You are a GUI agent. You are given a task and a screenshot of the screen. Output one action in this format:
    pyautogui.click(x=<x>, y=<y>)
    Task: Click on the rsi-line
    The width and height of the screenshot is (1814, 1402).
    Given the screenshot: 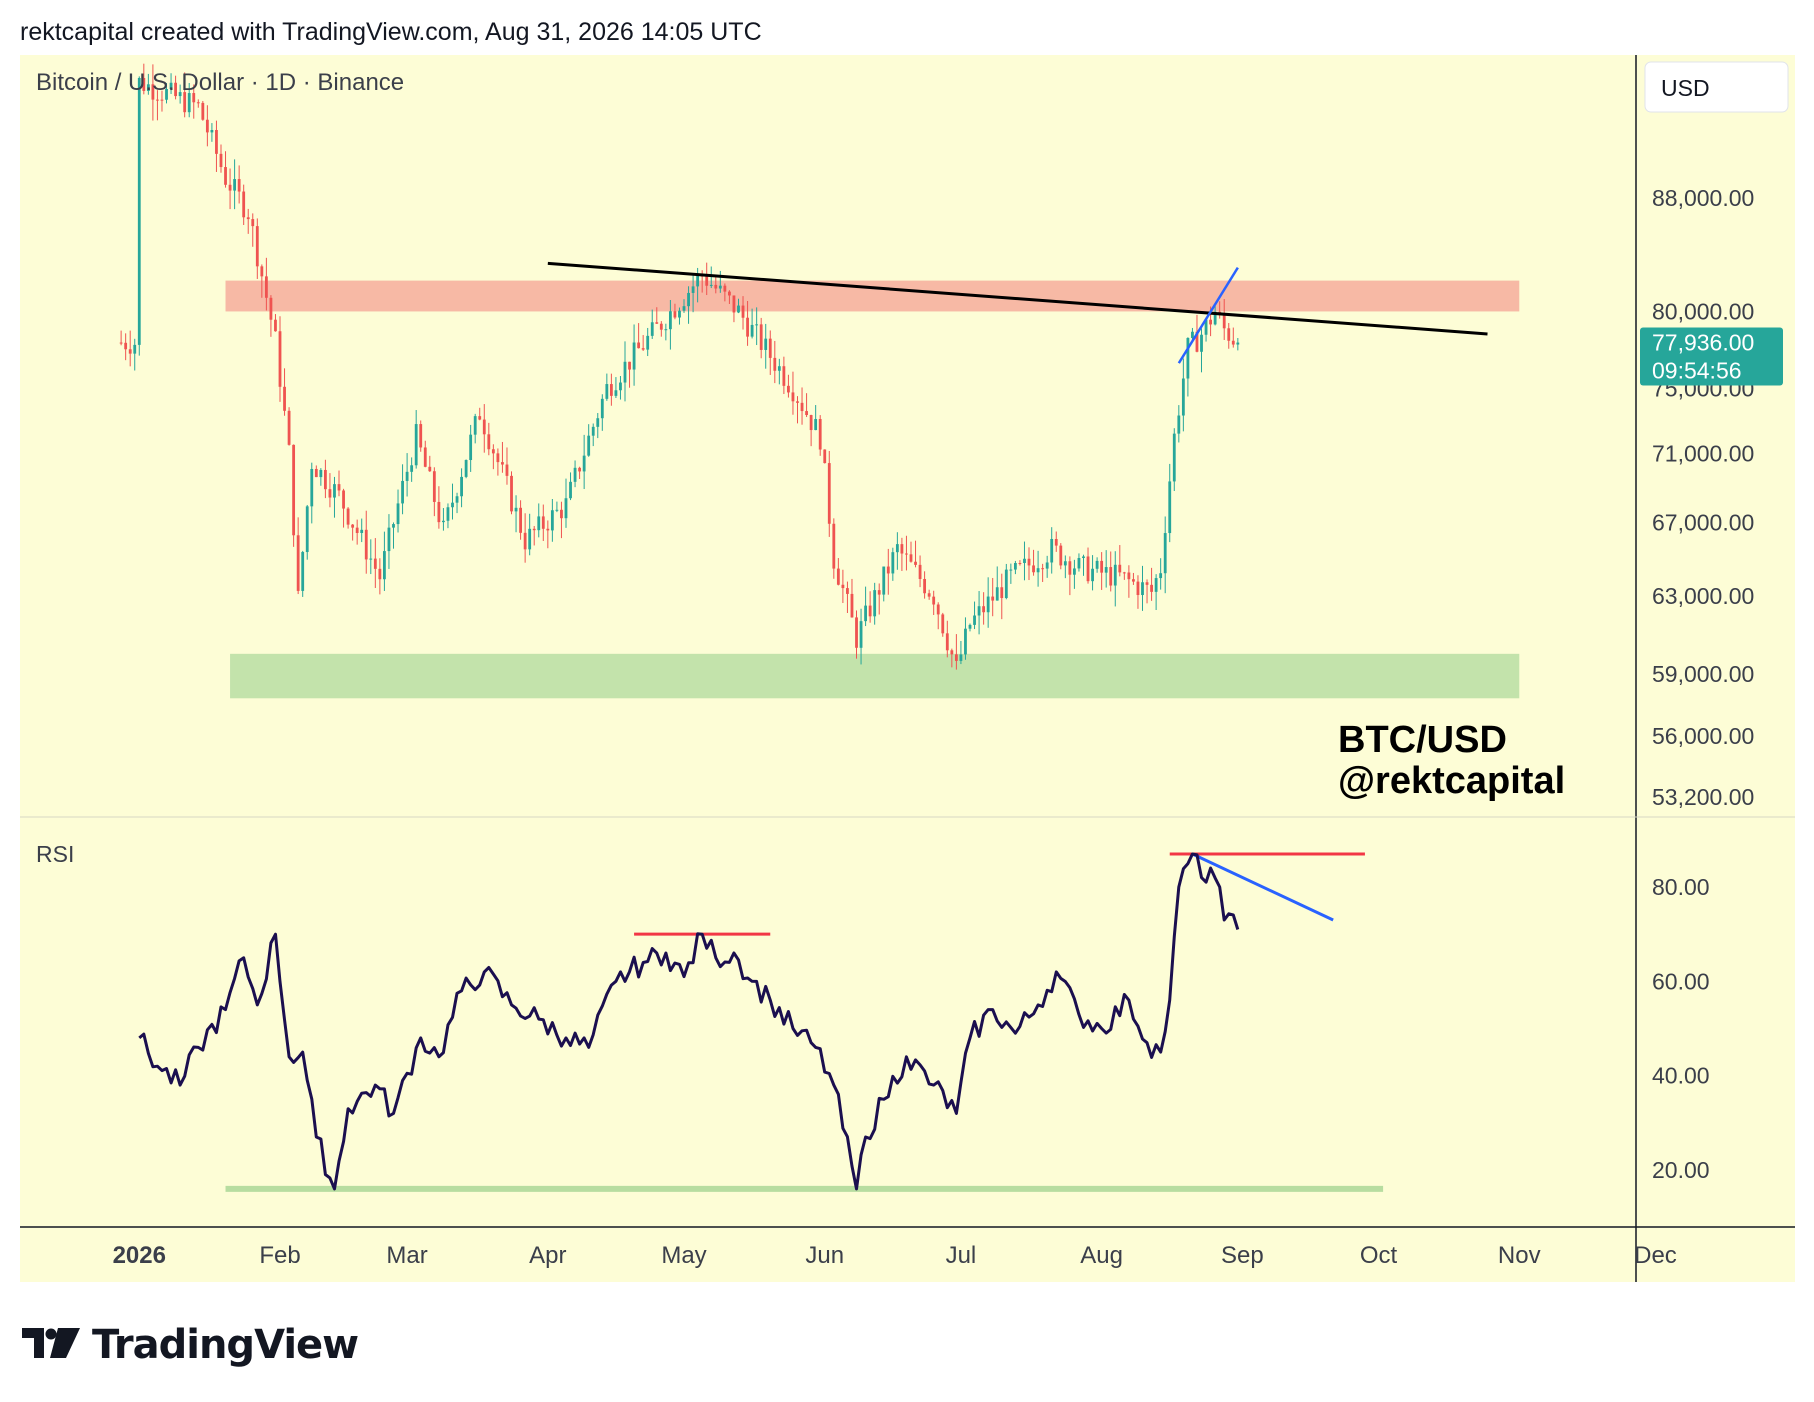 What is the action you would take?
    pyautogui.click(x=689, y=1021)
    